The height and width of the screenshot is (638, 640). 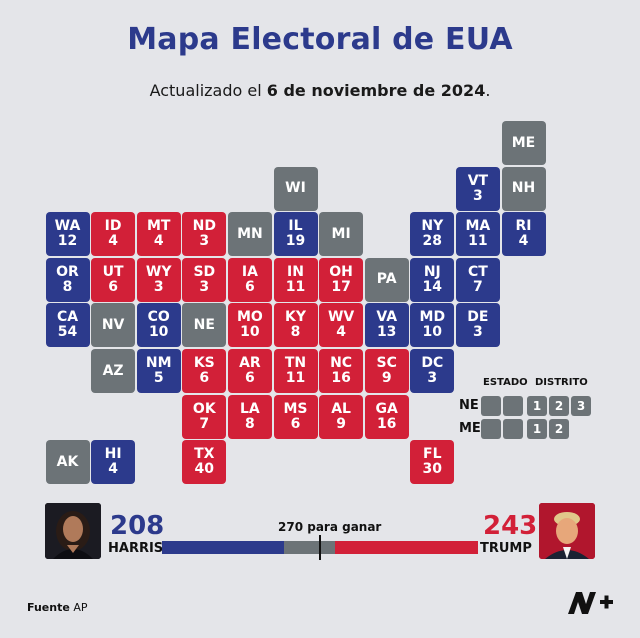 I want to click on state-tile-id: ID 4, so click(x=113, y=234).